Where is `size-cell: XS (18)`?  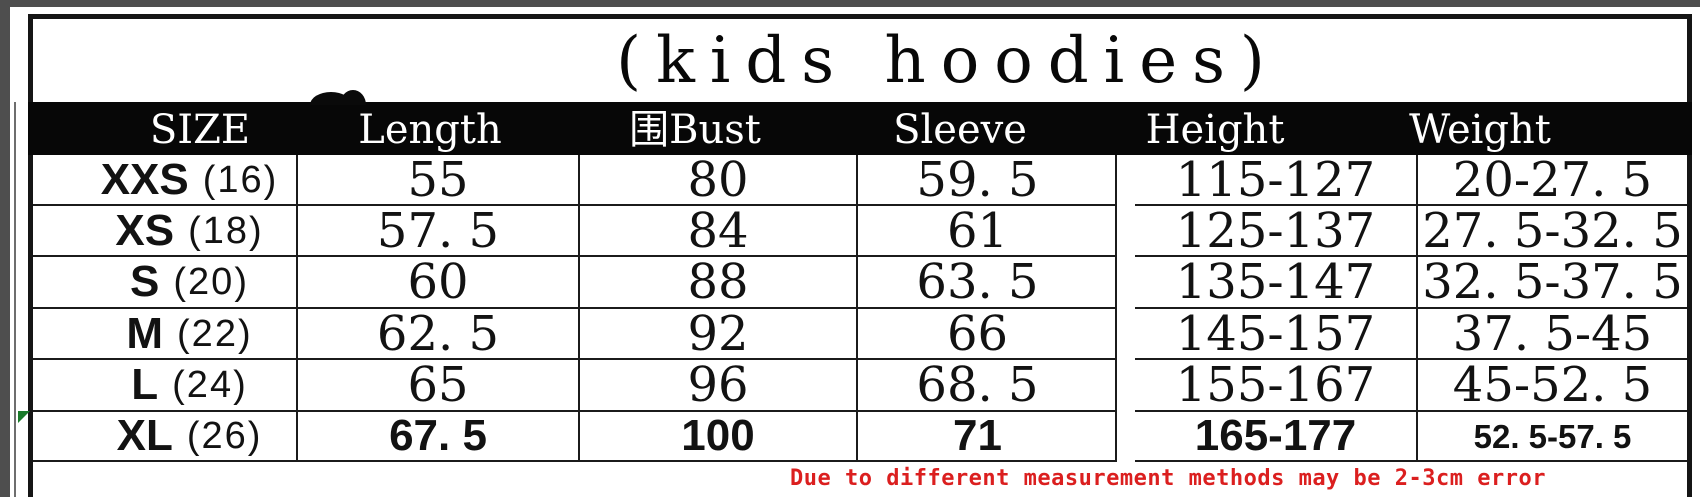 size-cell: XS (18) is located at coordinates (165, 231).